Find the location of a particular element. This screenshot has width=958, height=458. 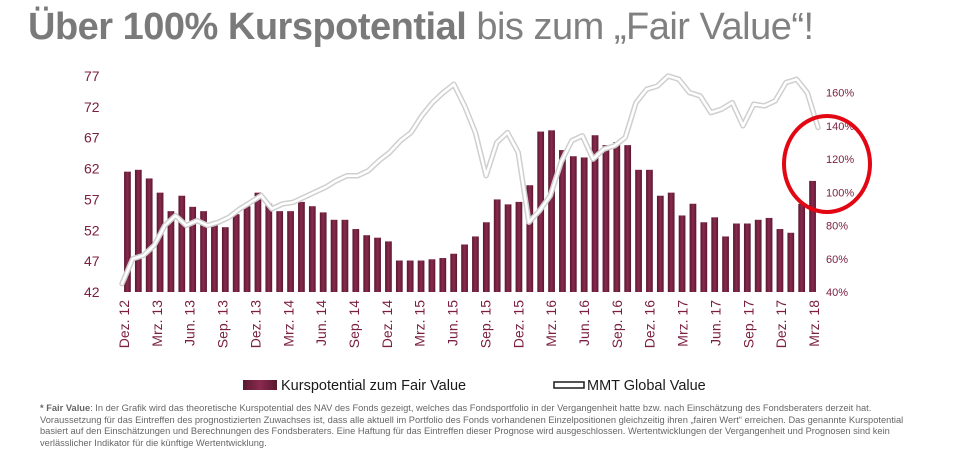

y-tick-left: 47 is located at coordinates (92, 261).